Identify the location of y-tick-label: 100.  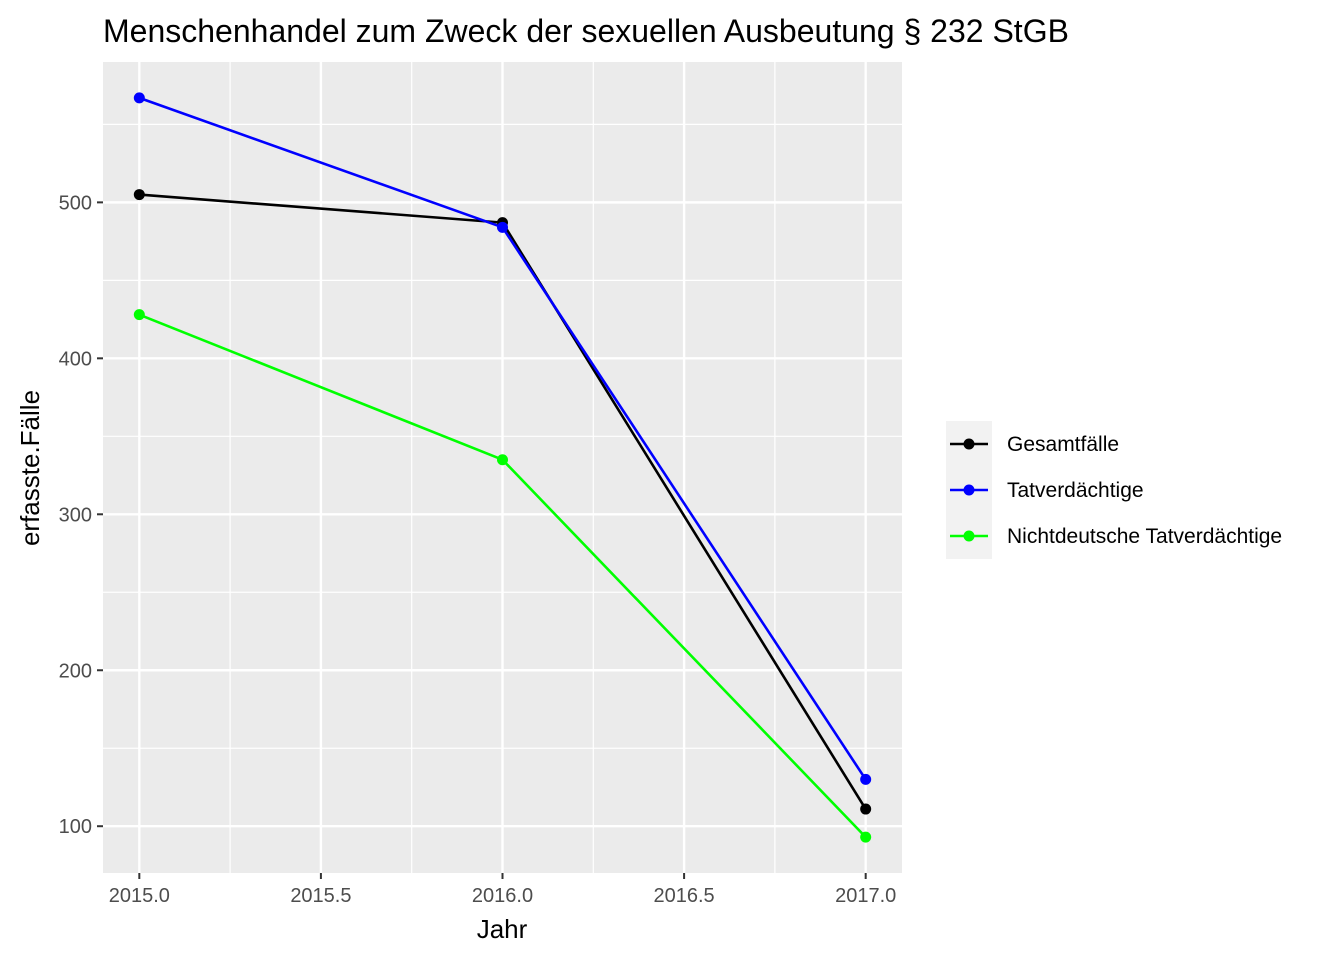
(75, 827).